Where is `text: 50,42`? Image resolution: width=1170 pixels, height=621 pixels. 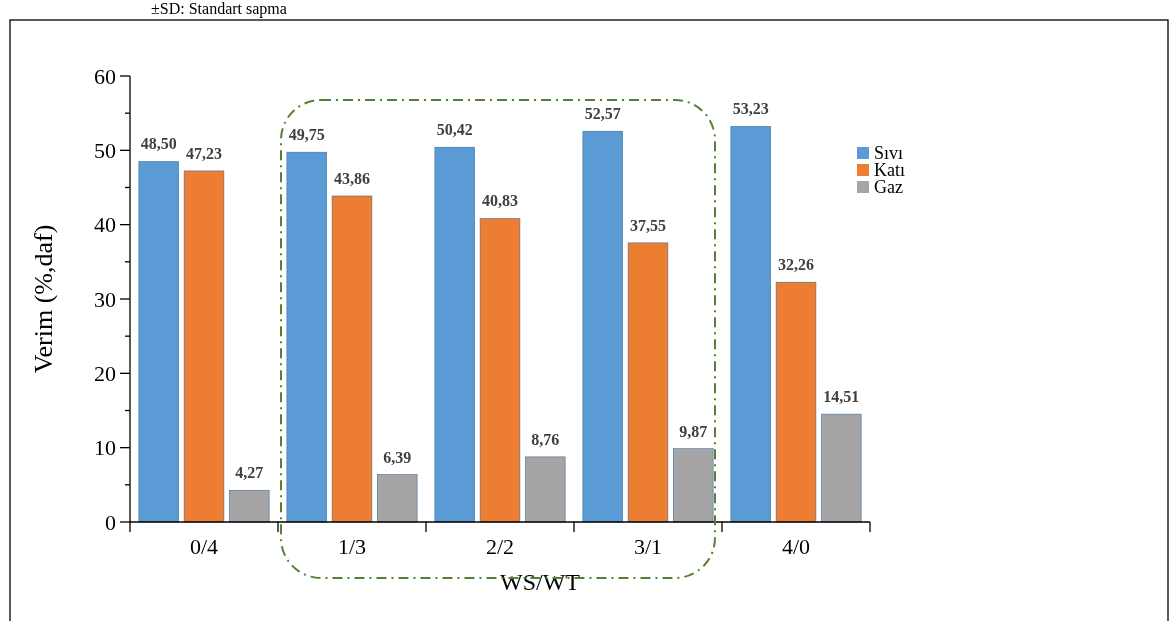
text: 50,42 is located at coordinates (454, 130).